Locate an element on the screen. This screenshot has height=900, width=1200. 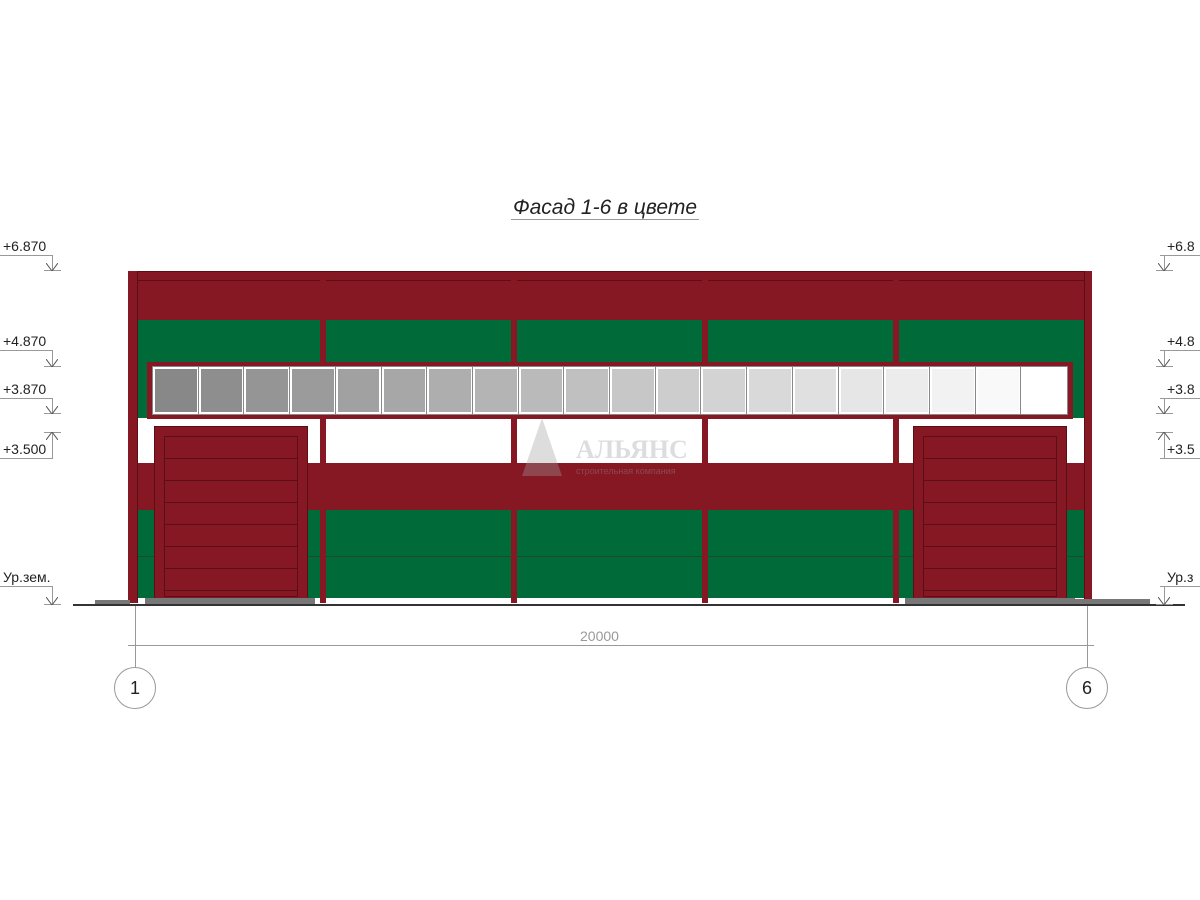
ground-line is located at coordinates (629, 605).